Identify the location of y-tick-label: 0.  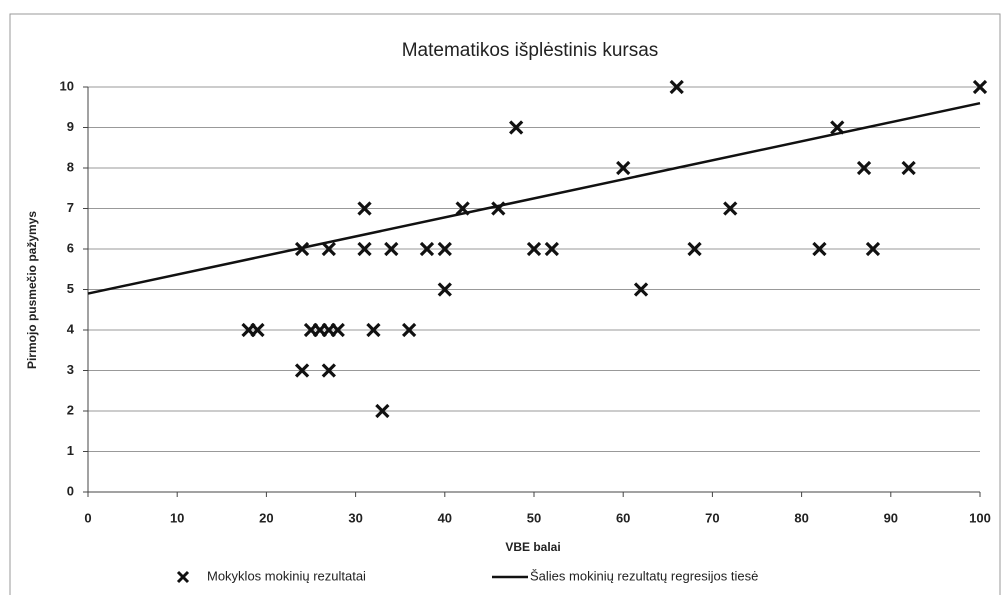
(70, 490).